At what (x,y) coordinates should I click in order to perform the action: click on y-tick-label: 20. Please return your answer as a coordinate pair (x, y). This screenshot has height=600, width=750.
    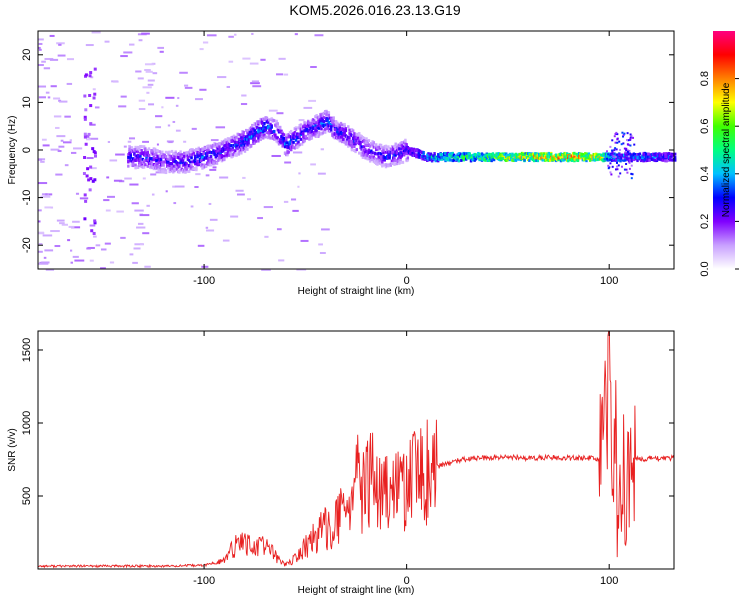
    Looking at the image, I should click on (27, 55).